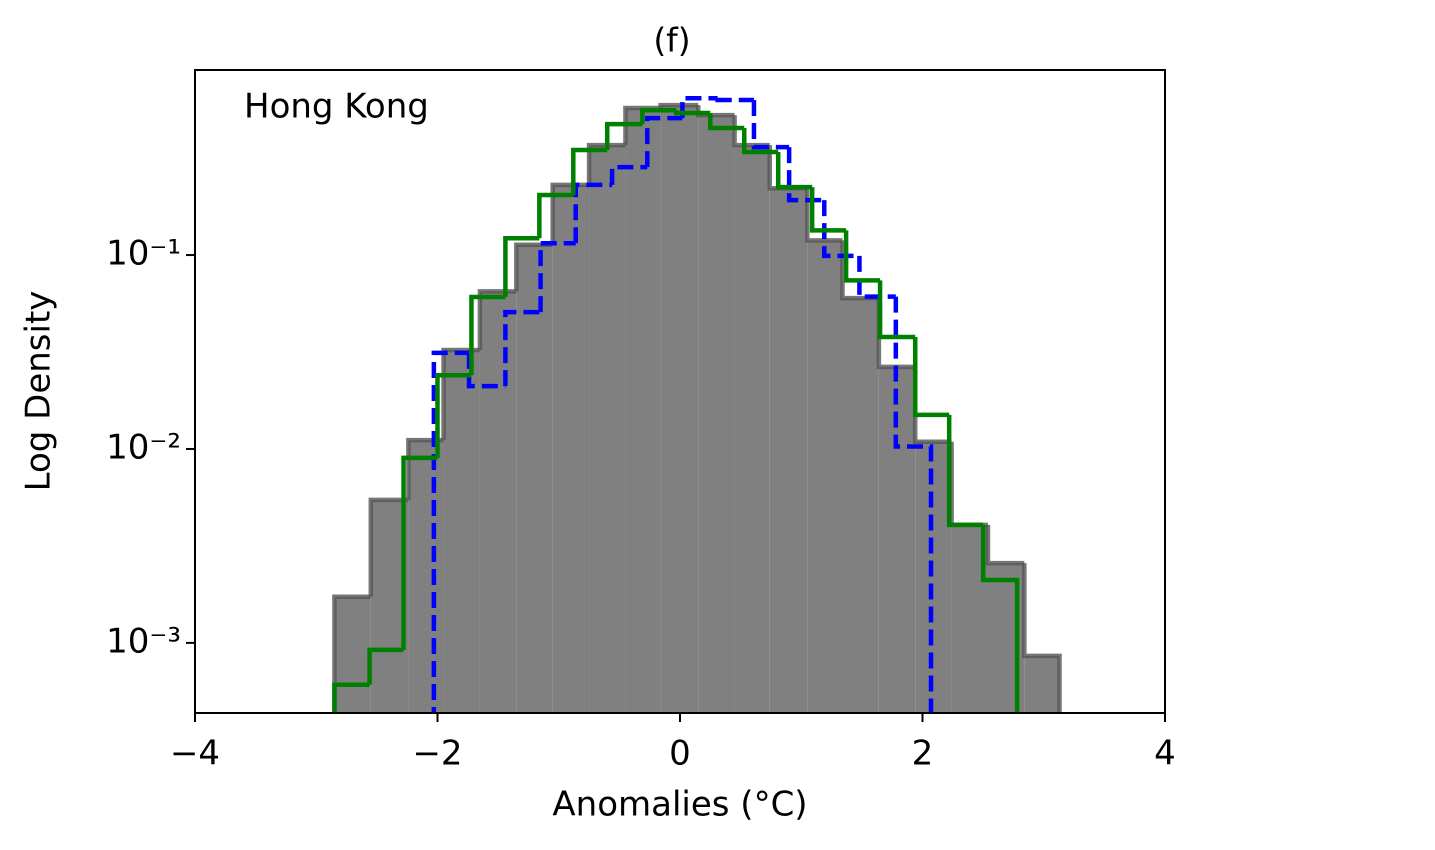 This screenshot has width=1435, height=850. What do you see at coordinates (679, 805) in the screenshot?
I see `x-axis-label: Anomalies (°C)` at bounding box center [679, 805].